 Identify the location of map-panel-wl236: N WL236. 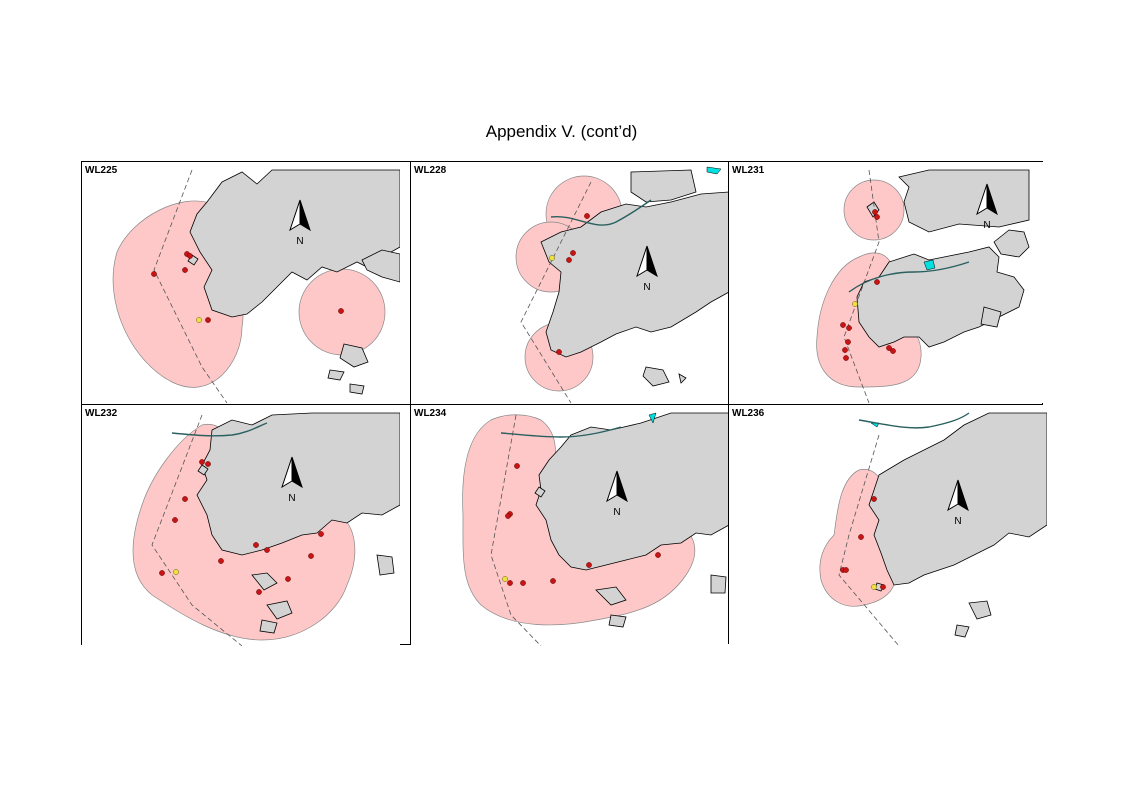
(888, 525).